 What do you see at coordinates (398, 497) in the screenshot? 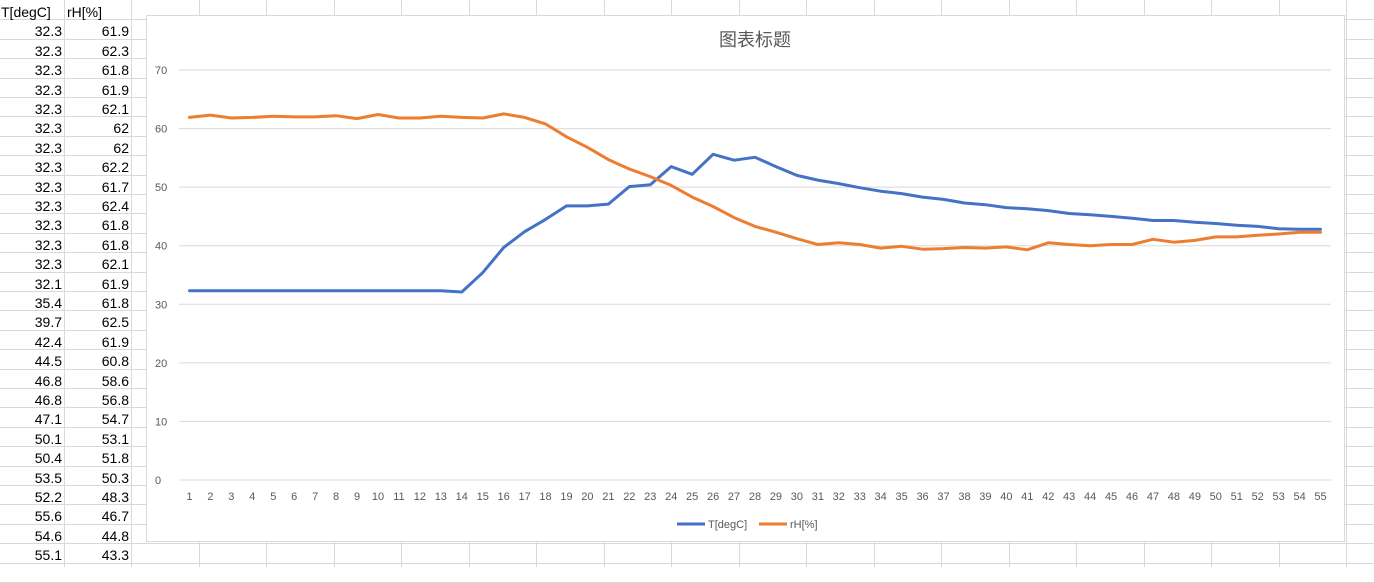
I see `x-tick-label: 11` at bounding box center [398, 497].